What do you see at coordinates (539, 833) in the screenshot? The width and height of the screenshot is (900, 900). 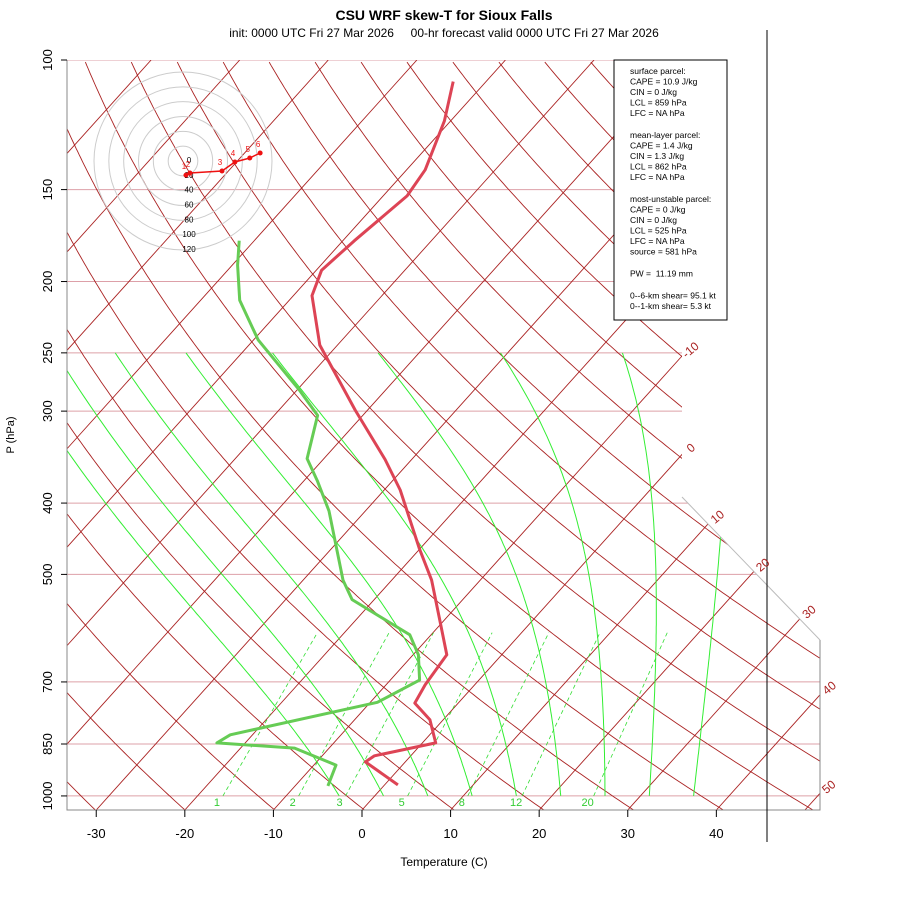 I see `x-tick-label: 20` at bounding box center [539, 833].